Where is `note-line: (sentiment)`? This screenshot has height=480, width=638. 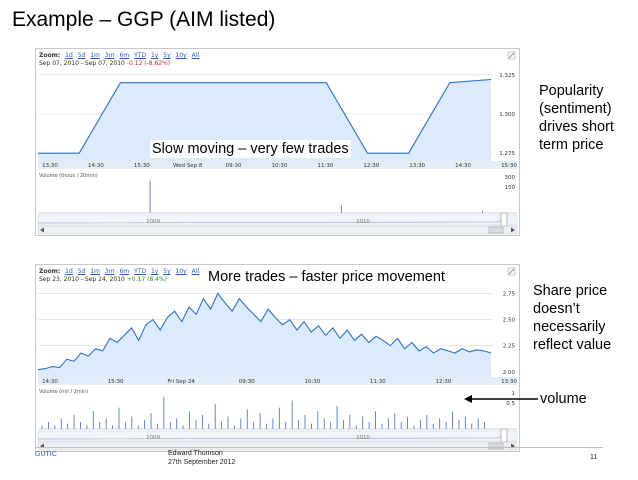 note-line: (sentiment) is located at coordinates (575, 109).